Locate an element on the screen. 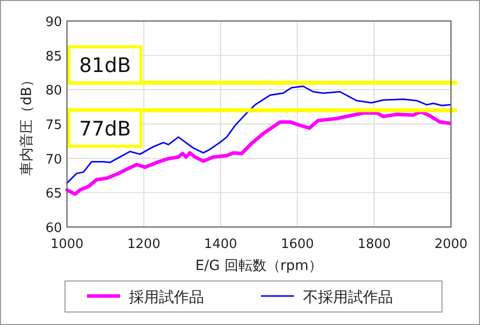 The height and width of the screenshot is (325, 480). y-tick-label: 75 is located at coordinates (53, 125).